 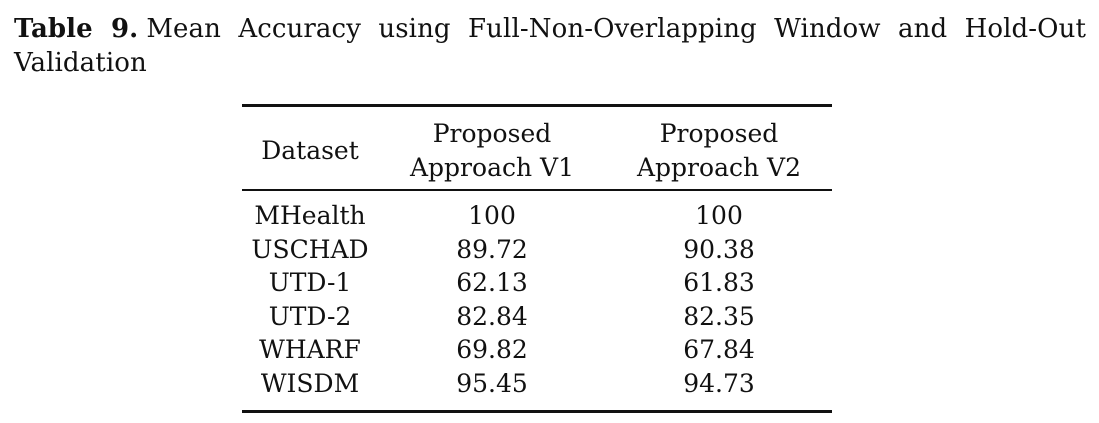 I want to click on cell-dataset: UTD-2, so click(x=310, y=316).